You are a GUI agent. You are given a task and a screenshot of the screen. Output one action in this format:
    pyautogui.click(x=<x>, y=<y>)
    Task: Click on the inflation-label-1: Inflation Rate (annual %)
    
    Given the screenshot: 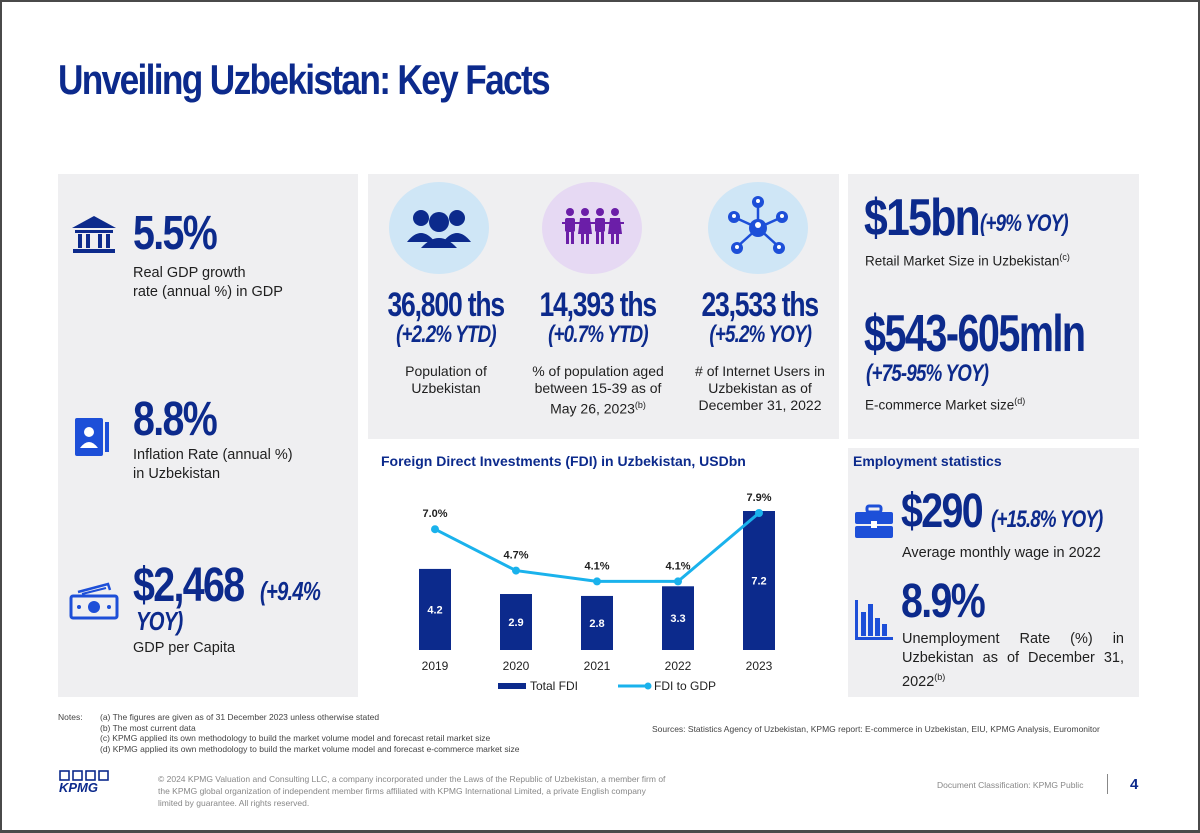 What is the action you would take?
    pyautogui.click(x=213, y=455)
    